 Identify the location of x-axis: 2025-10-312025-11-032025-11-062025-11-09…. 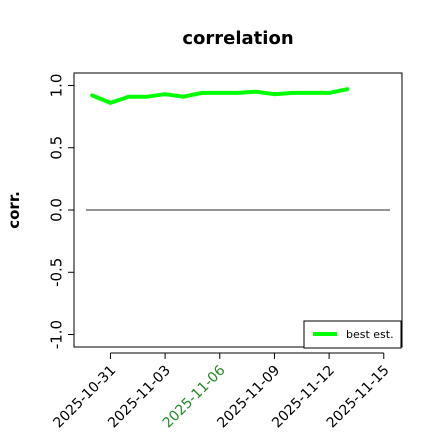
(221, 392).